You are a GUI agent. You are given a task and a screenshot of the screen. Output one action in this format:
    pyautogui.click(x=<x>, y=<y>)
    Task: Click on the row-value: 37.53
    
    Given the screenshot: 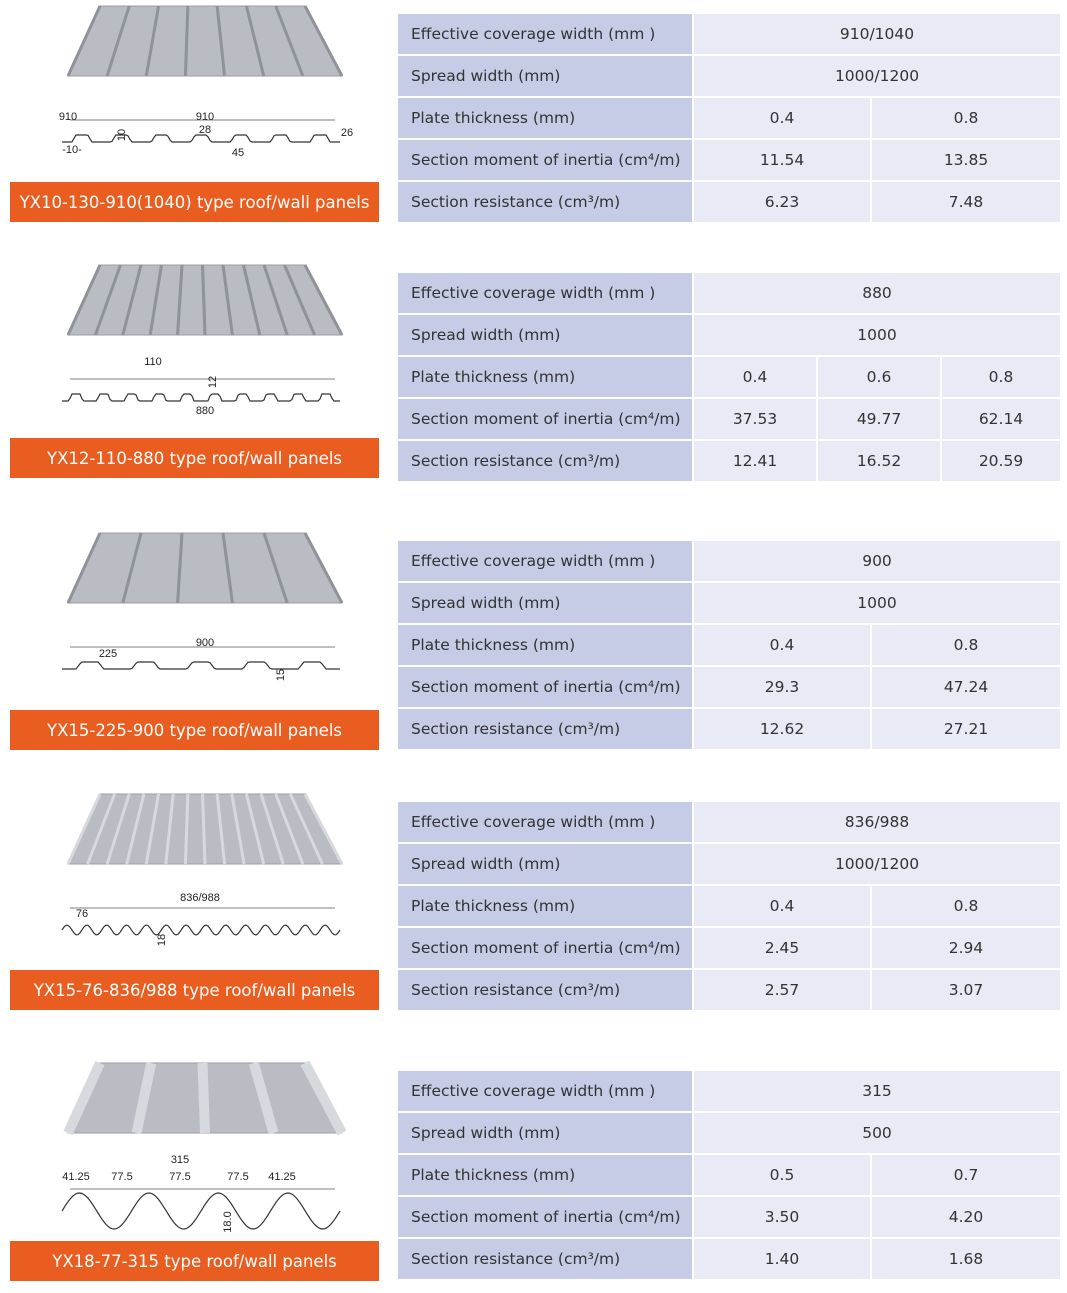 What is the action you would take?
    pyautogui.click(x=755, y=419)
    